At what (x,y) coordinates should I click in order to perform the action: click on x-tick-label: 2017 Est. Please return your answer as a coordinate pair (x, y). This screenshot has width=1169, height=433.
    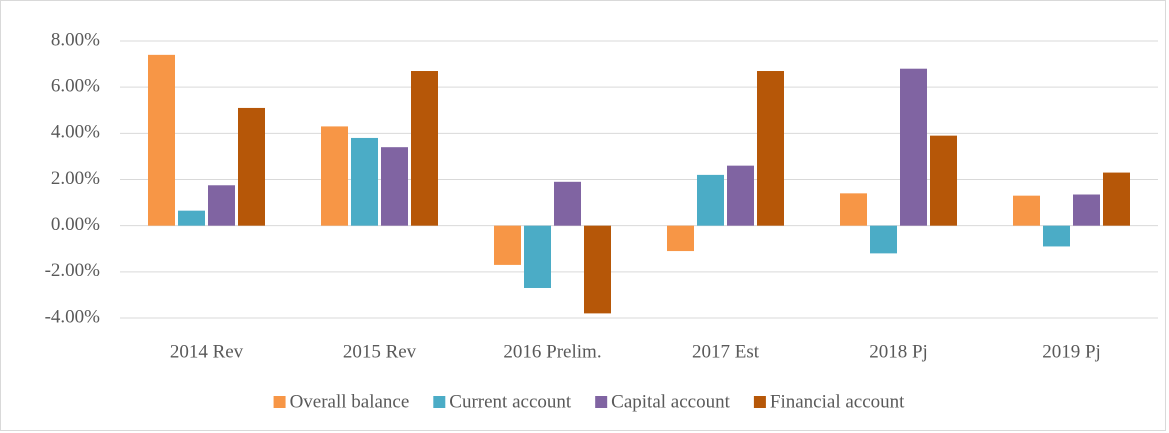
    Looking at the image, I should click on (726, 351).